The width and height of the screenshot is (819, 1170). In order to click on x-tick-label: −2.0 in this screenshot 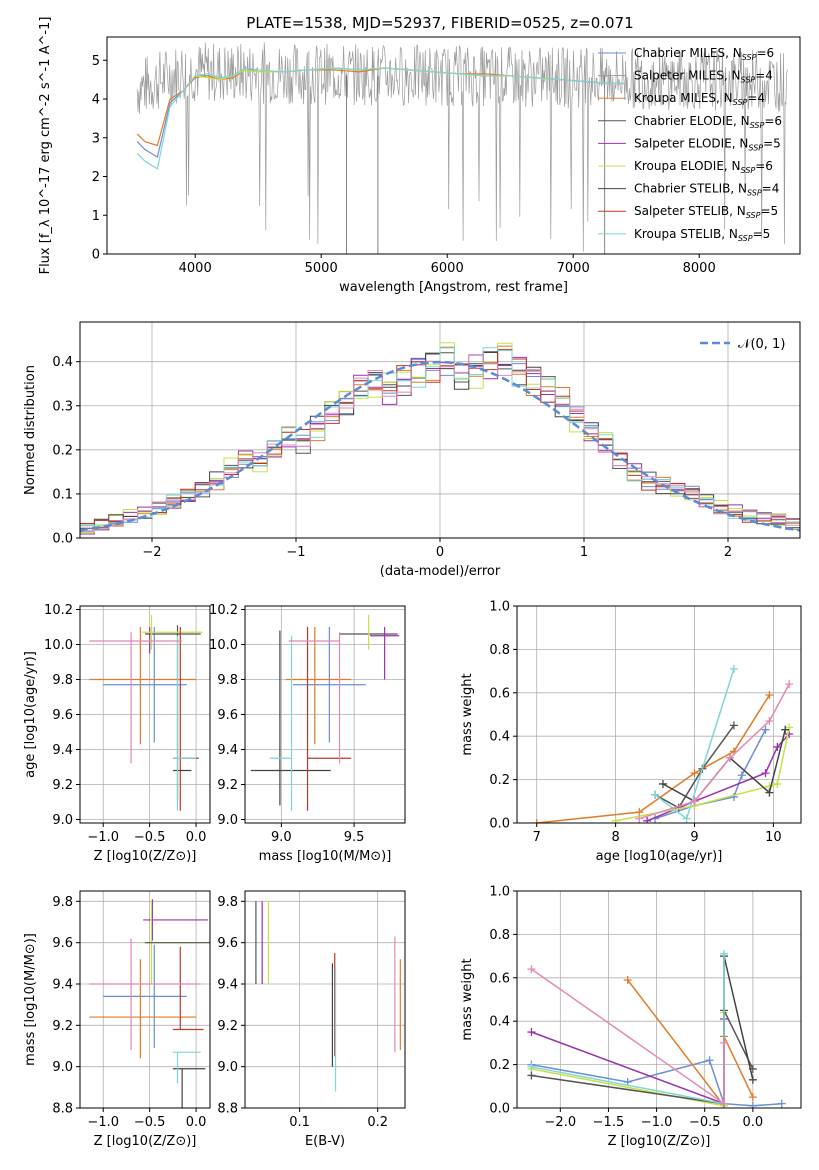, I will do `click(561, 1122)`.